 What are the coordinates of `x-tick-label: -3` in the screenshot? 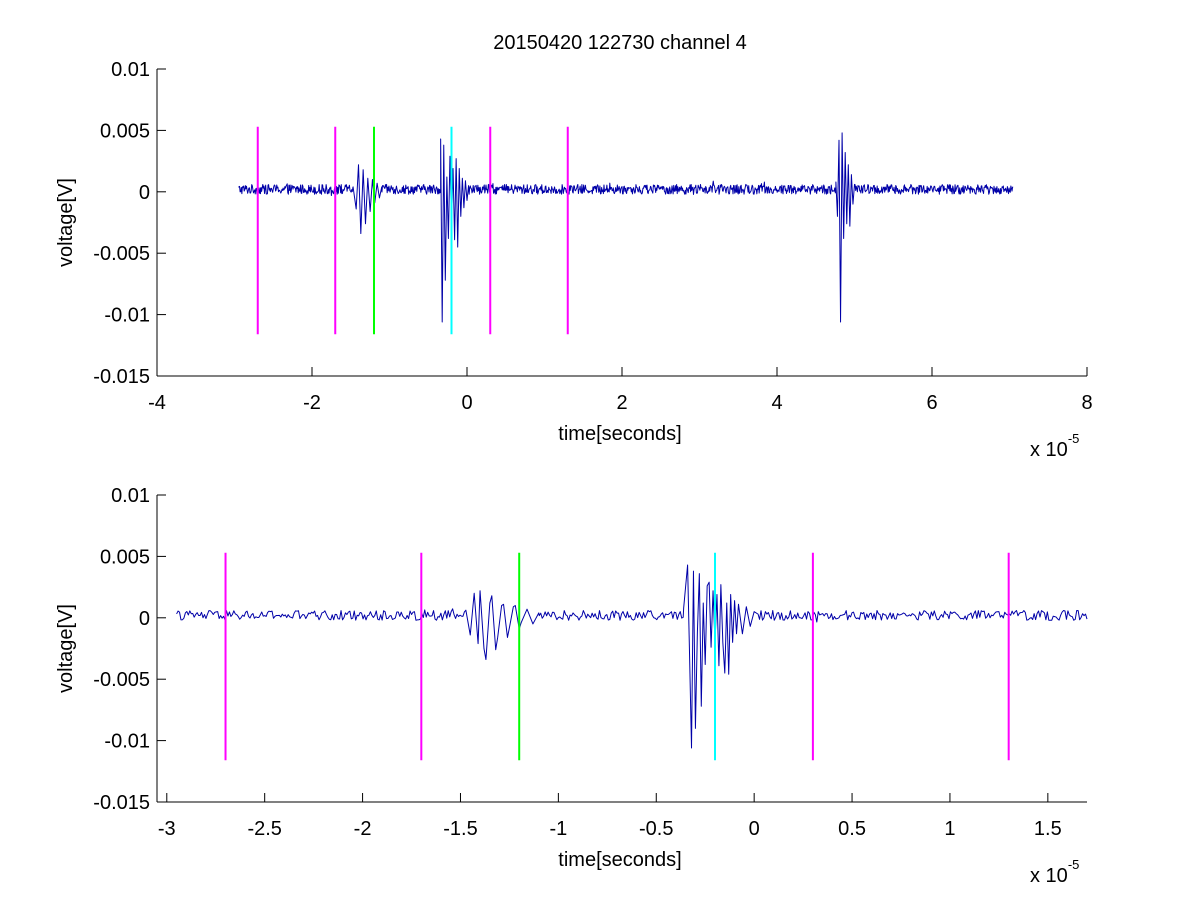 It's located at (167, 829).